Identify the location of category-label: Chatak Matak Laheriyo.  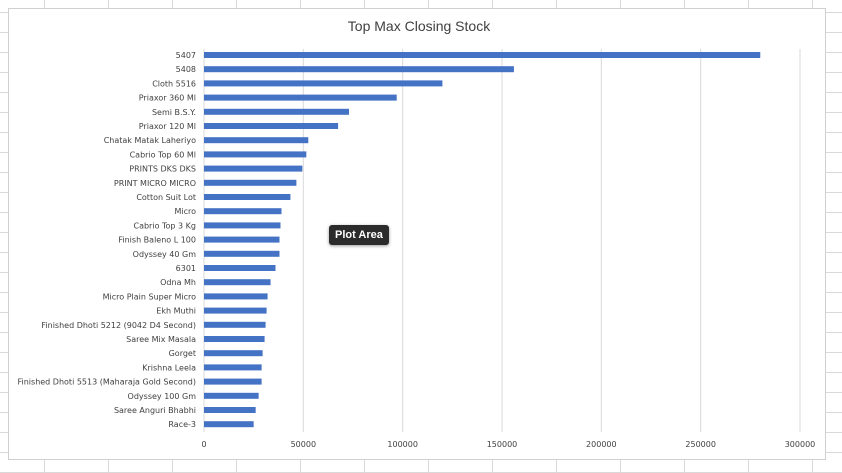
(150, 140).